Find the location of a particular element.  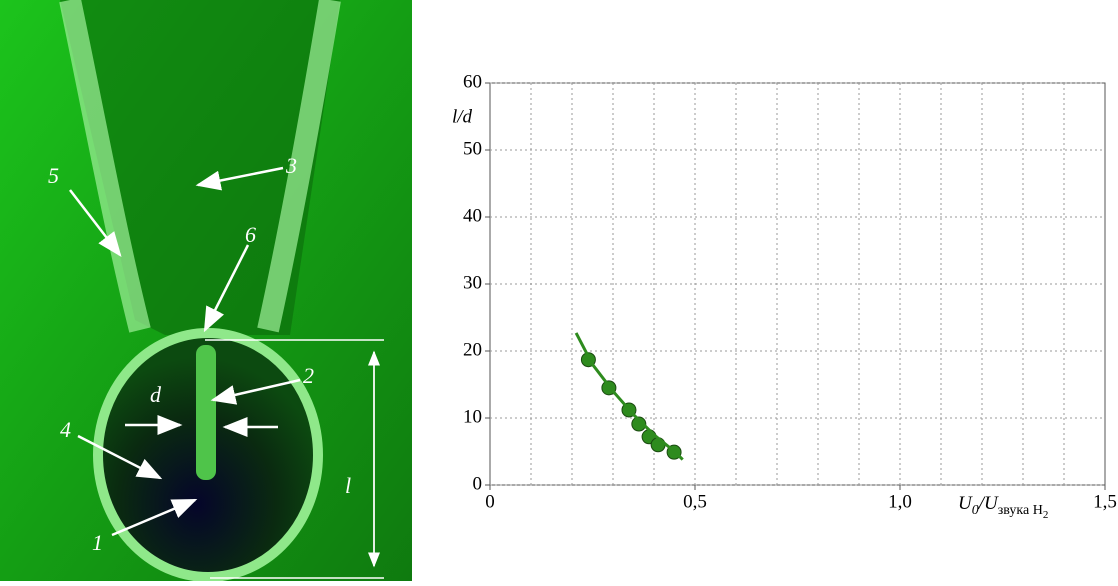

x-axis-label: U0/Uзвука H2 is located at coordinates (1003, 506).